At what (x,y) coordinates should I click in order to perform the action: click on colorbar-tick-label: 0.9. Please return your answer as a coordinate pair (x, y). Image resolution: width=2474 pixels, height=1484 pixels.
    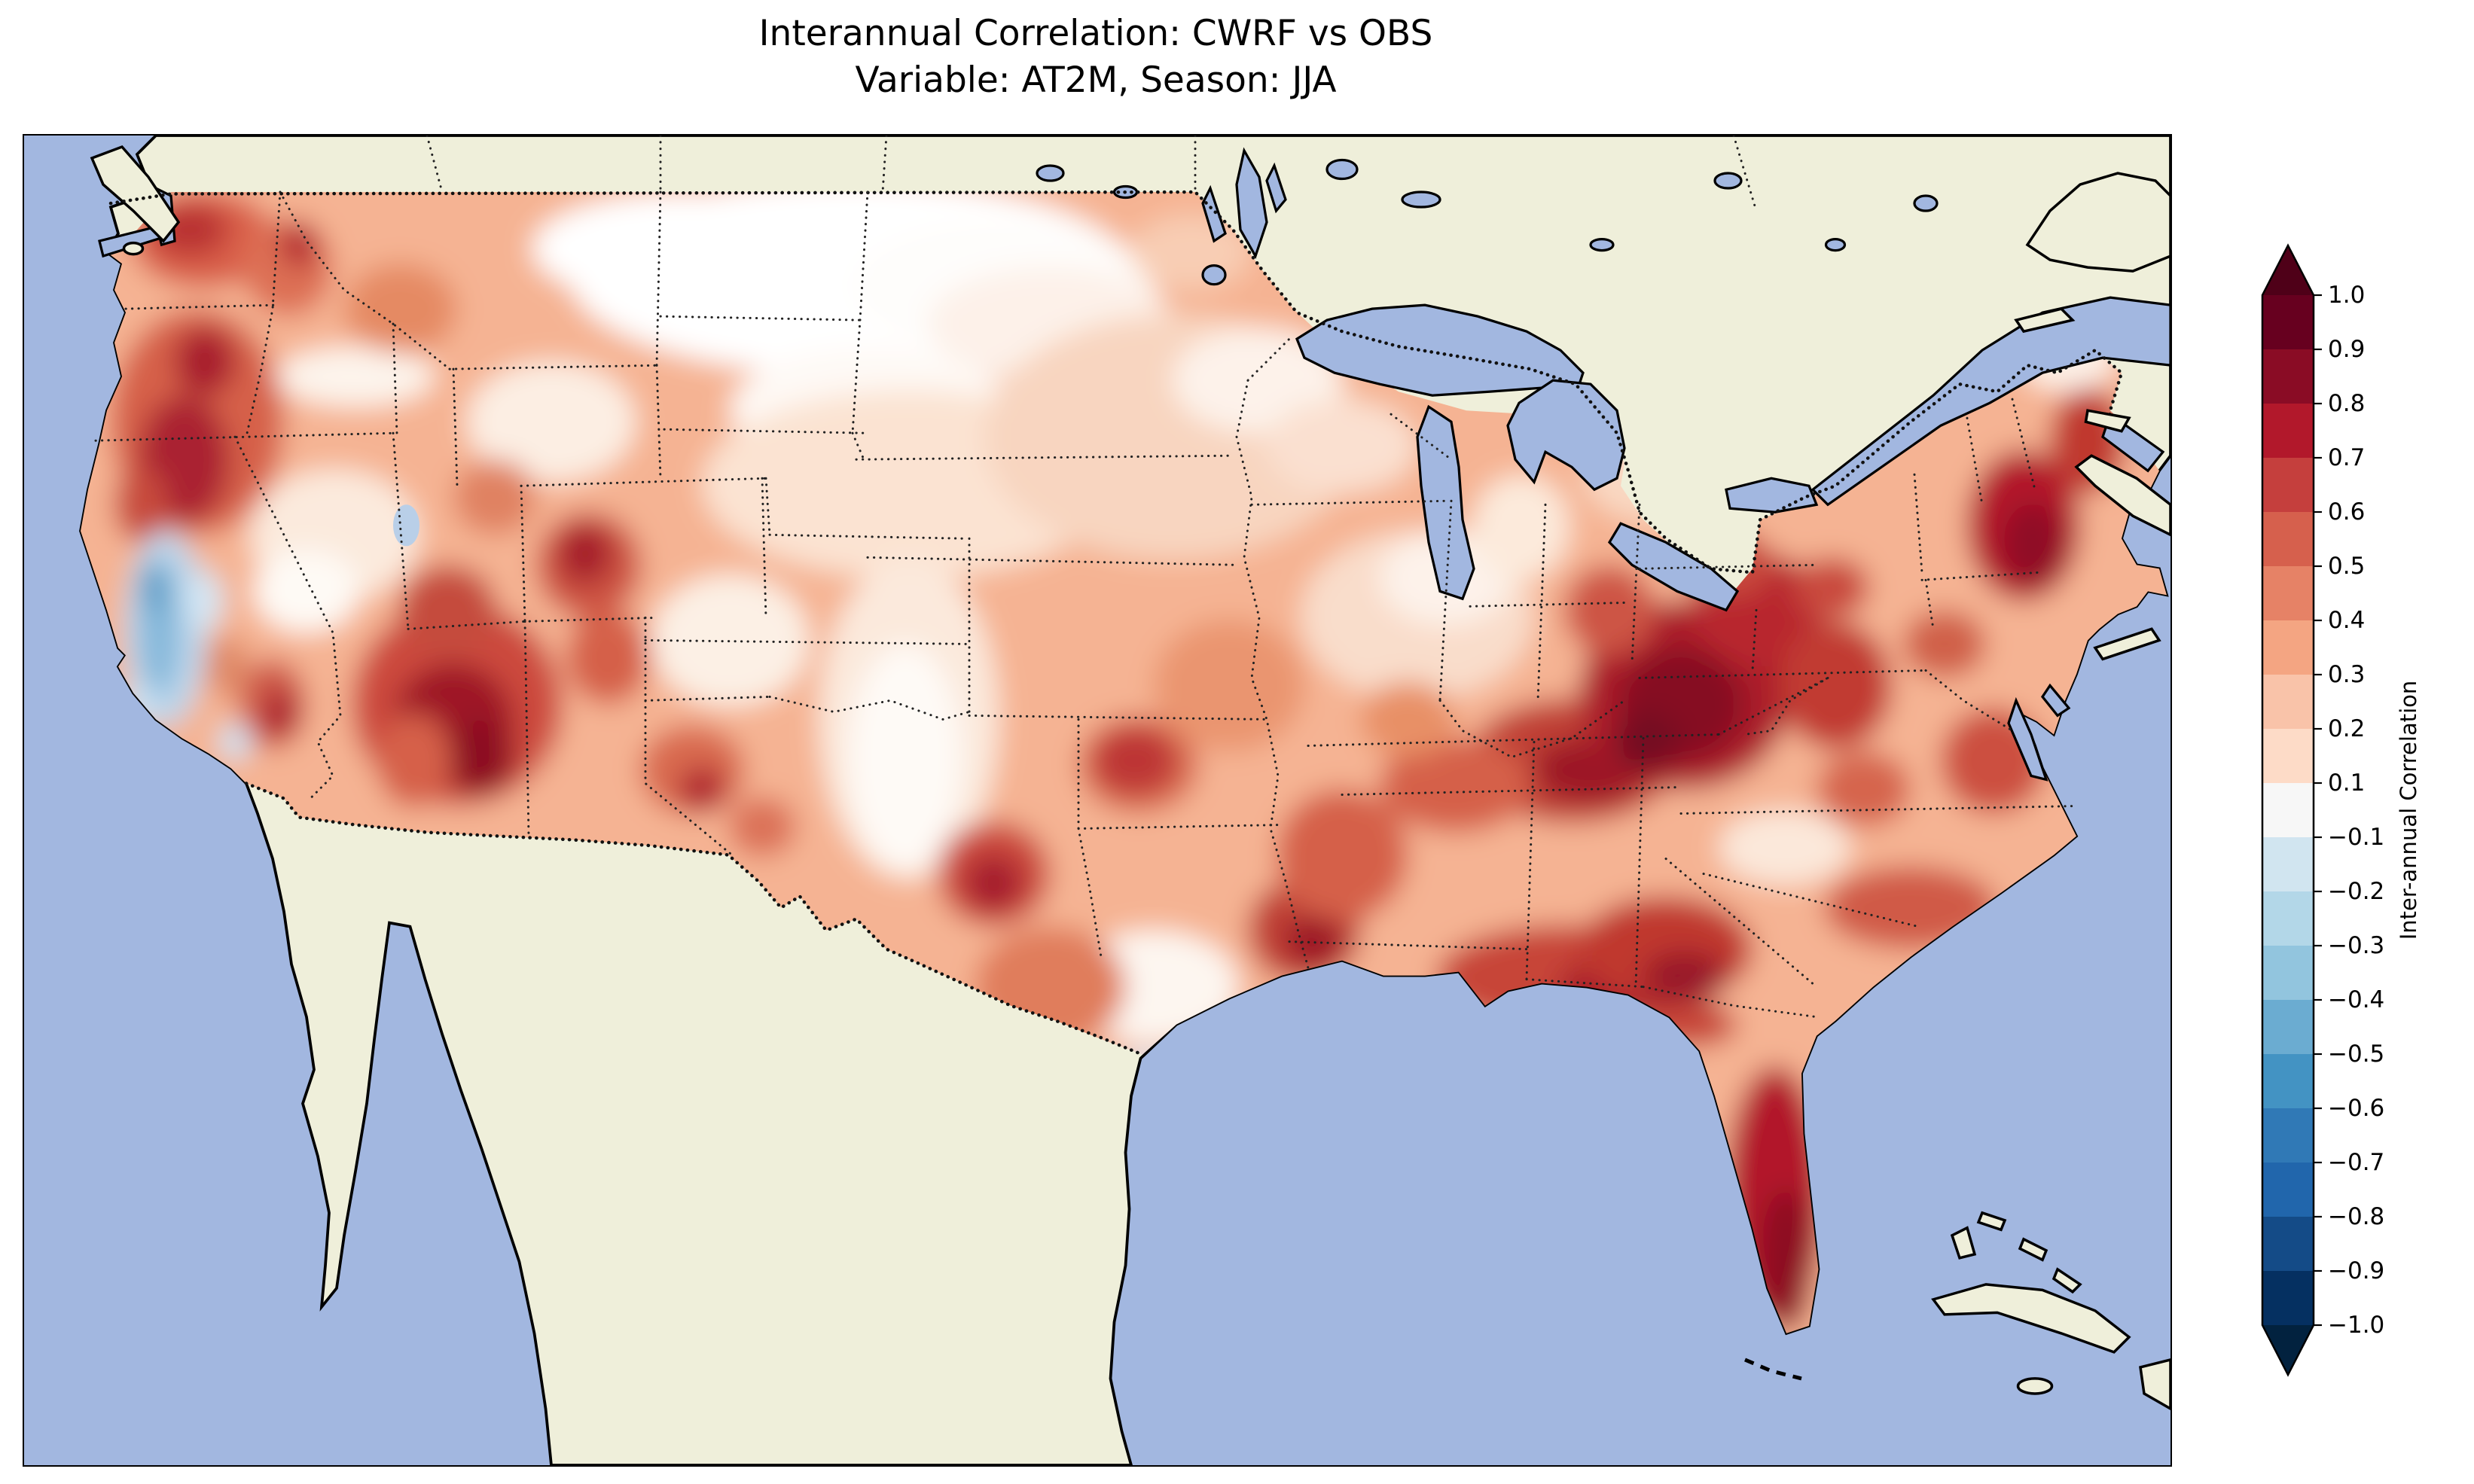
    Looking at the image, I should click on (2346, 349).